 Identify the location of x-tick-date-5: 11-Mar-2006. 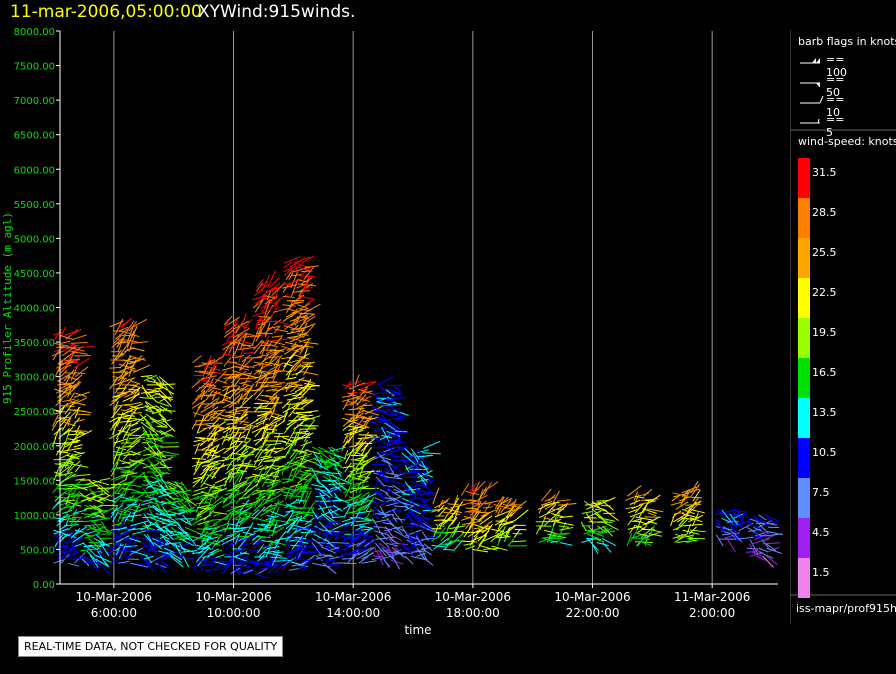
(712, 597).